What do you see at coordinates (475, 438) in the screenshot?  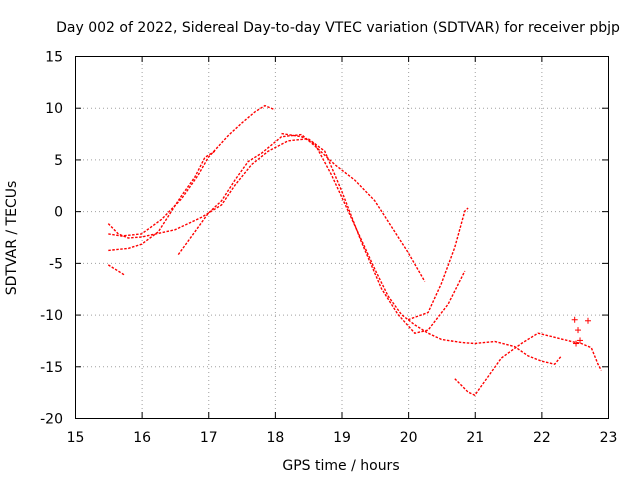 I see `x-tick-label: 21` at bounding box center [475, 438].